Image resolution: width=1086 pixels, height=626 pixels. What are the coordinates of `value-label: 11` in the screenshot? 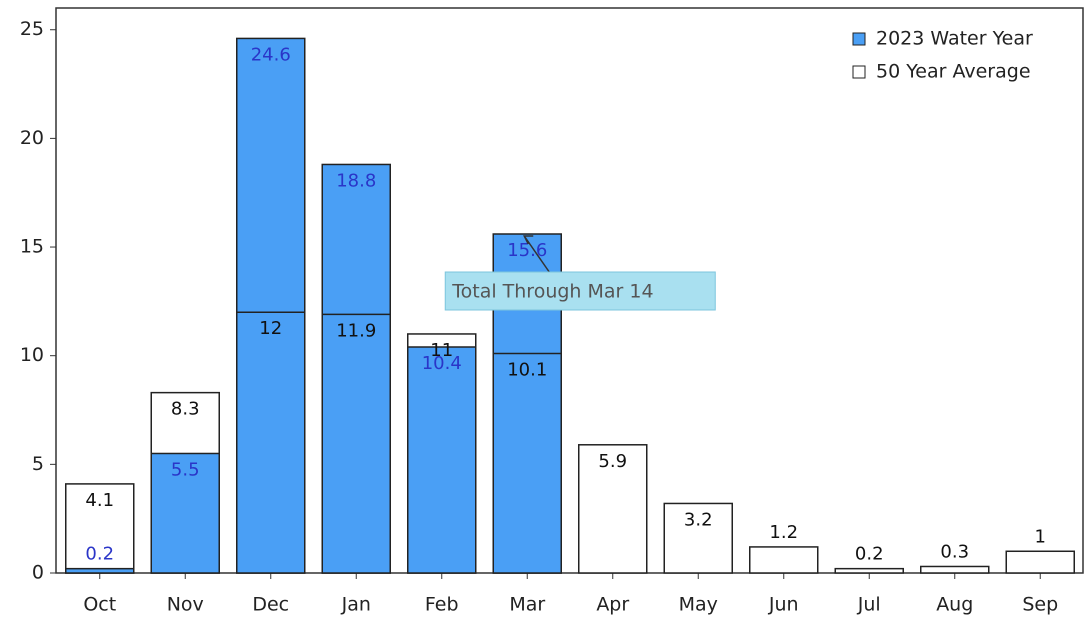 It's located at (441, 350).